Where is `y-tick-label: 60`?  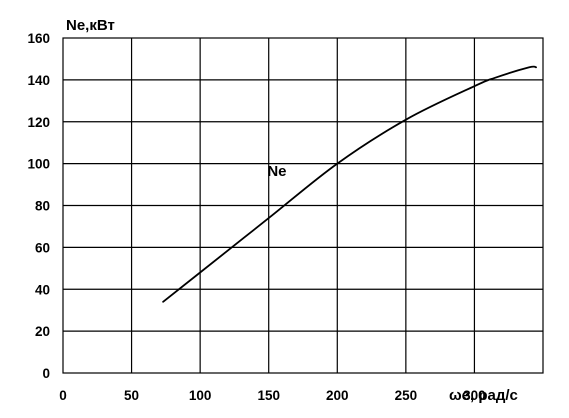
y-tick-label: 60 is located at coordinates (42, 247).